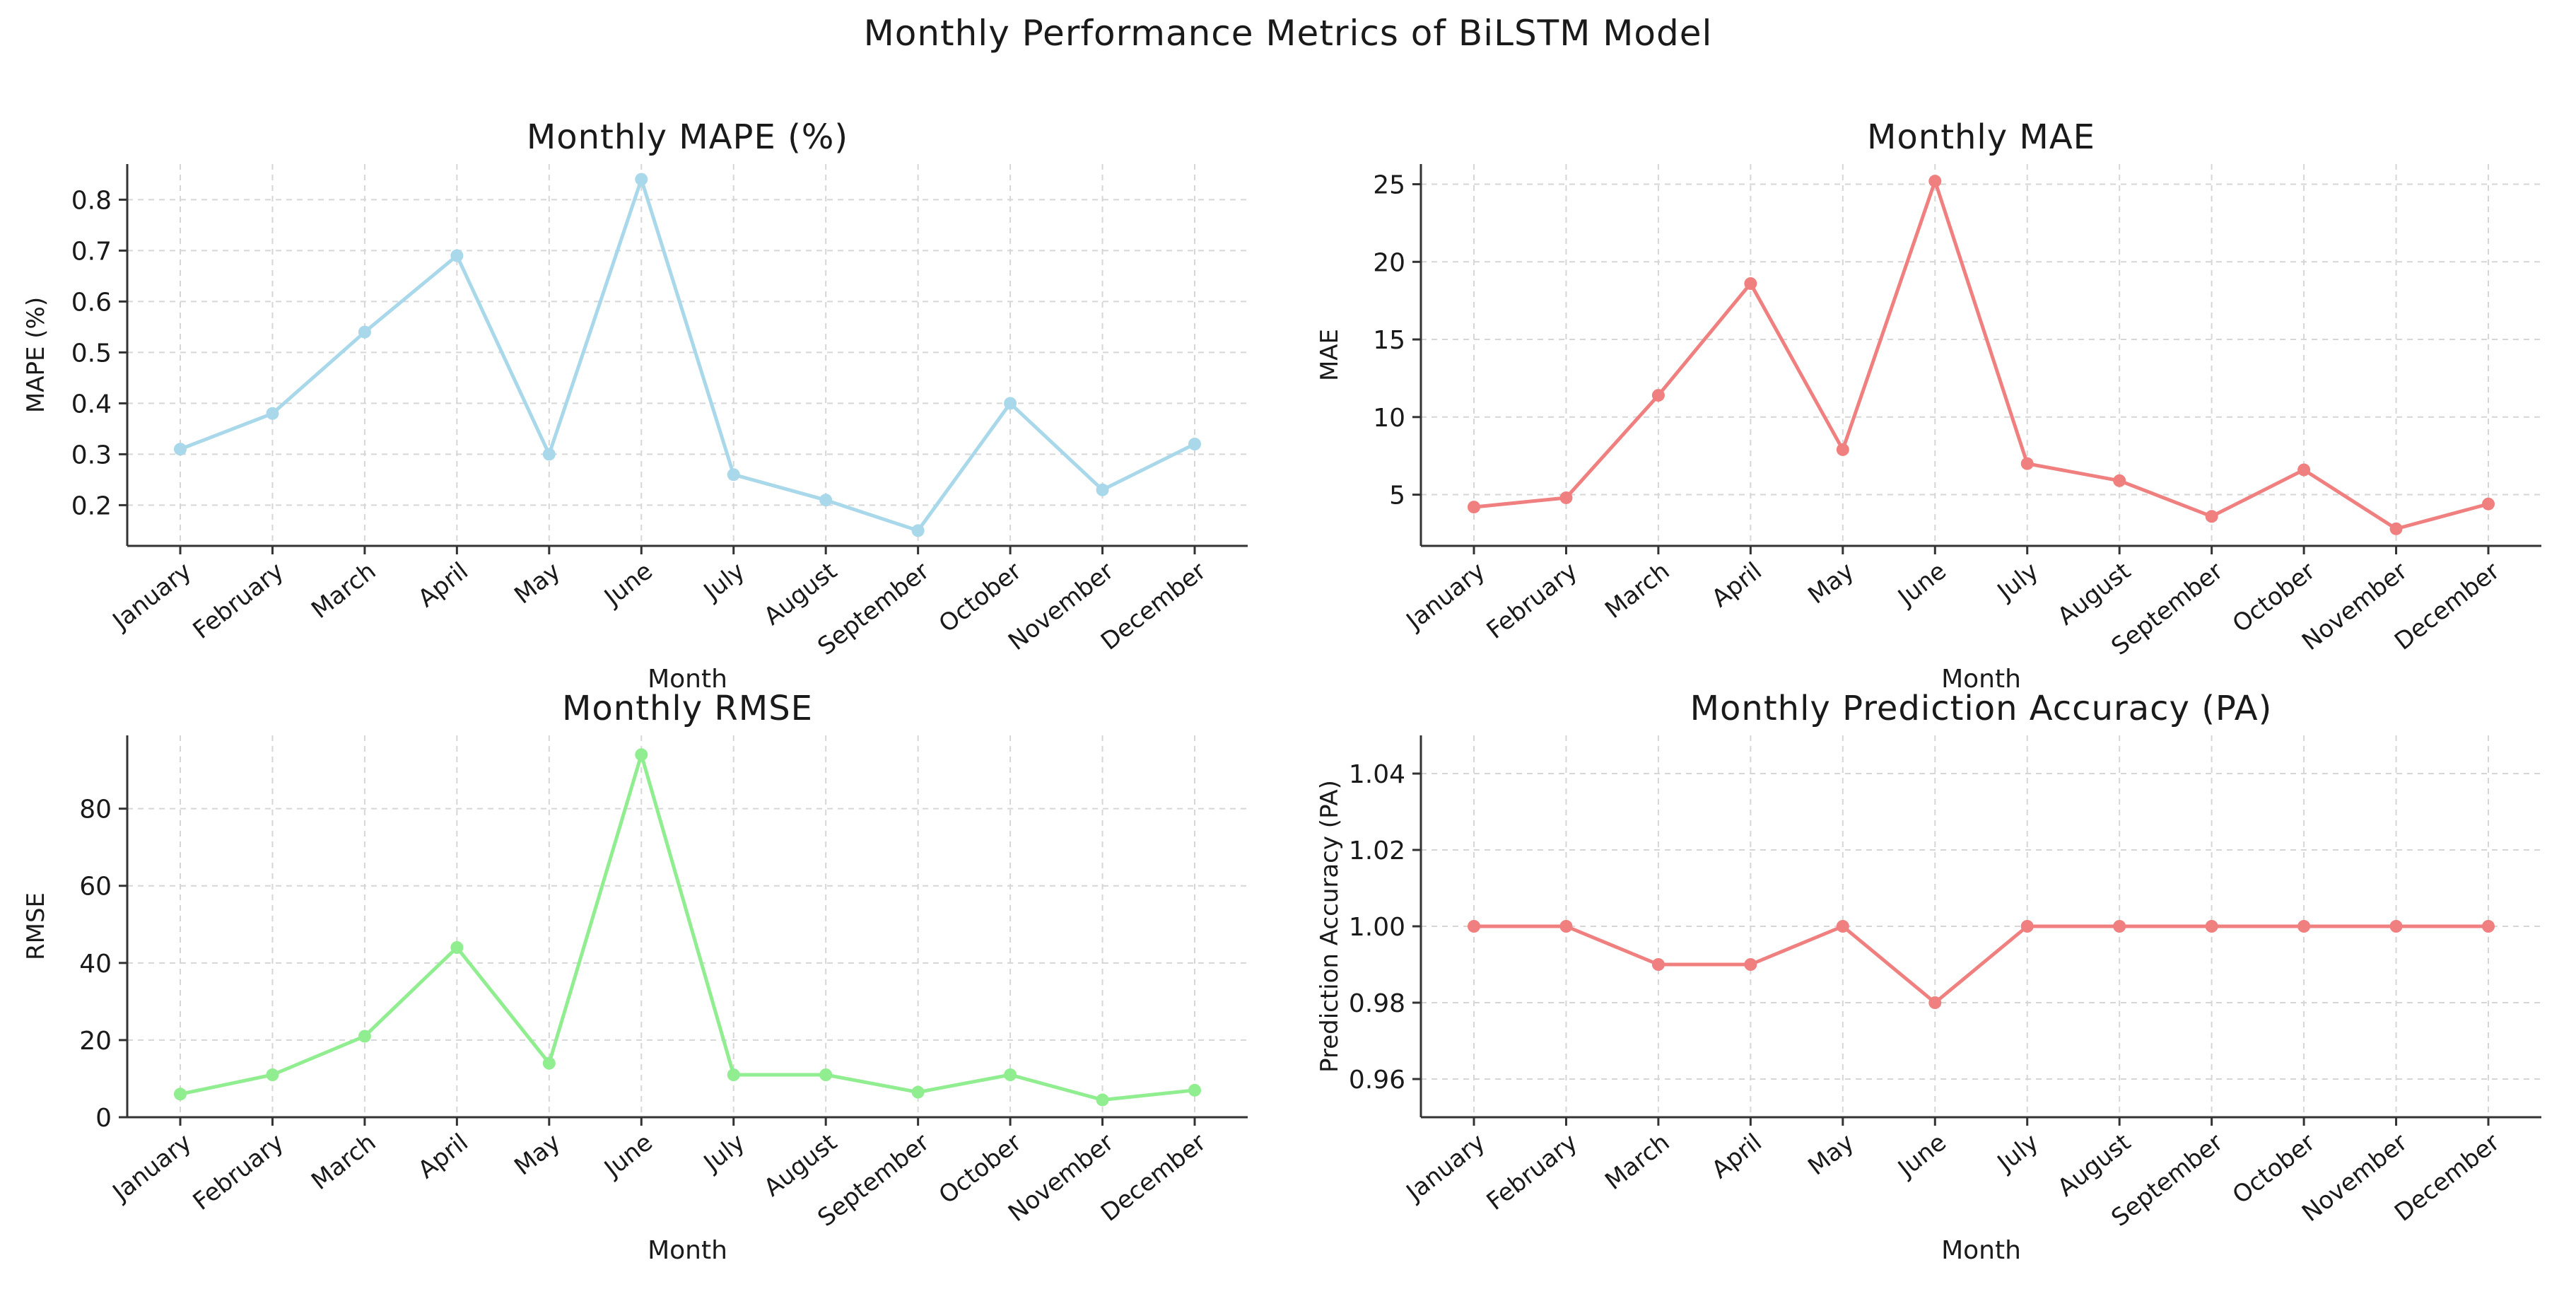 Image resolution: width=2576 pixels, height=1294 pixels. I want to click on y-axis-label: MAE, so click(1330, 355).